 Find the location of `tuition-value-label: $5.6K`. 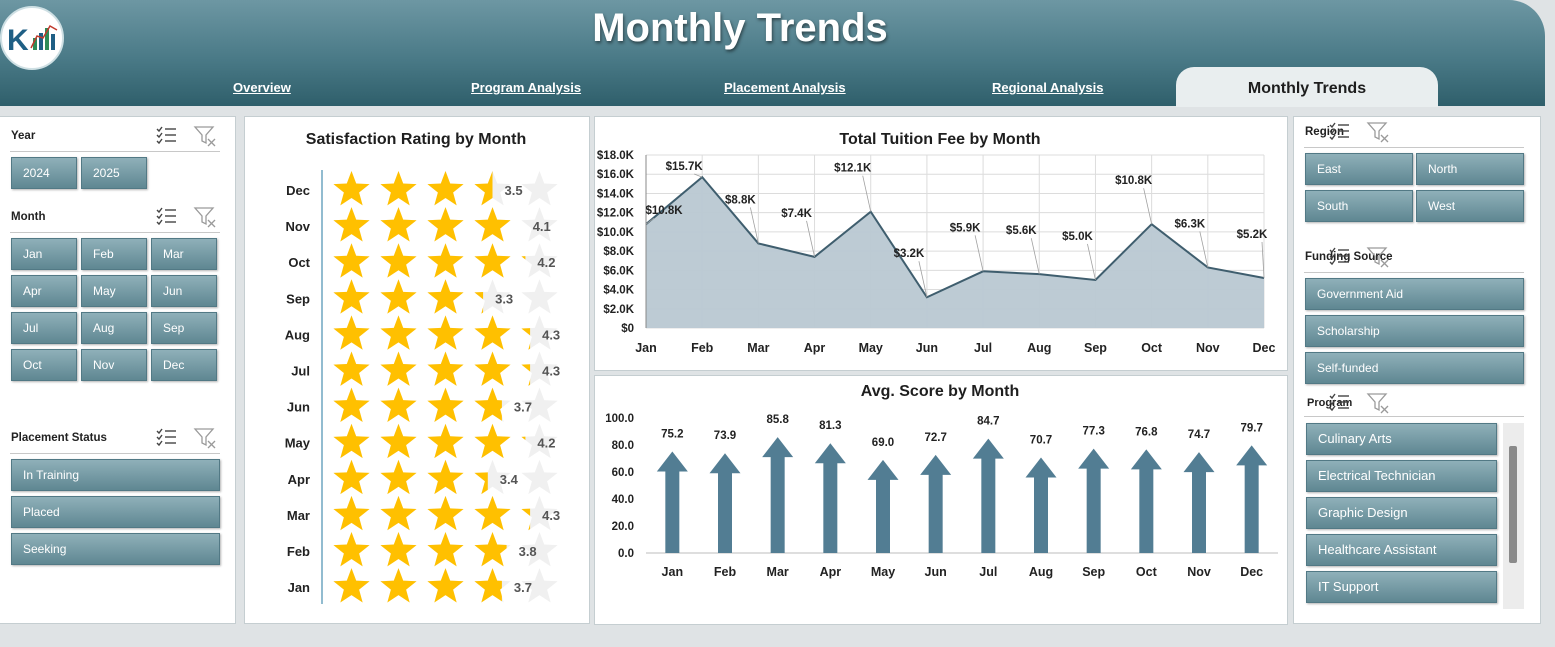

tuition-value-label: $5.6K is located at coordinates (1021, 231).